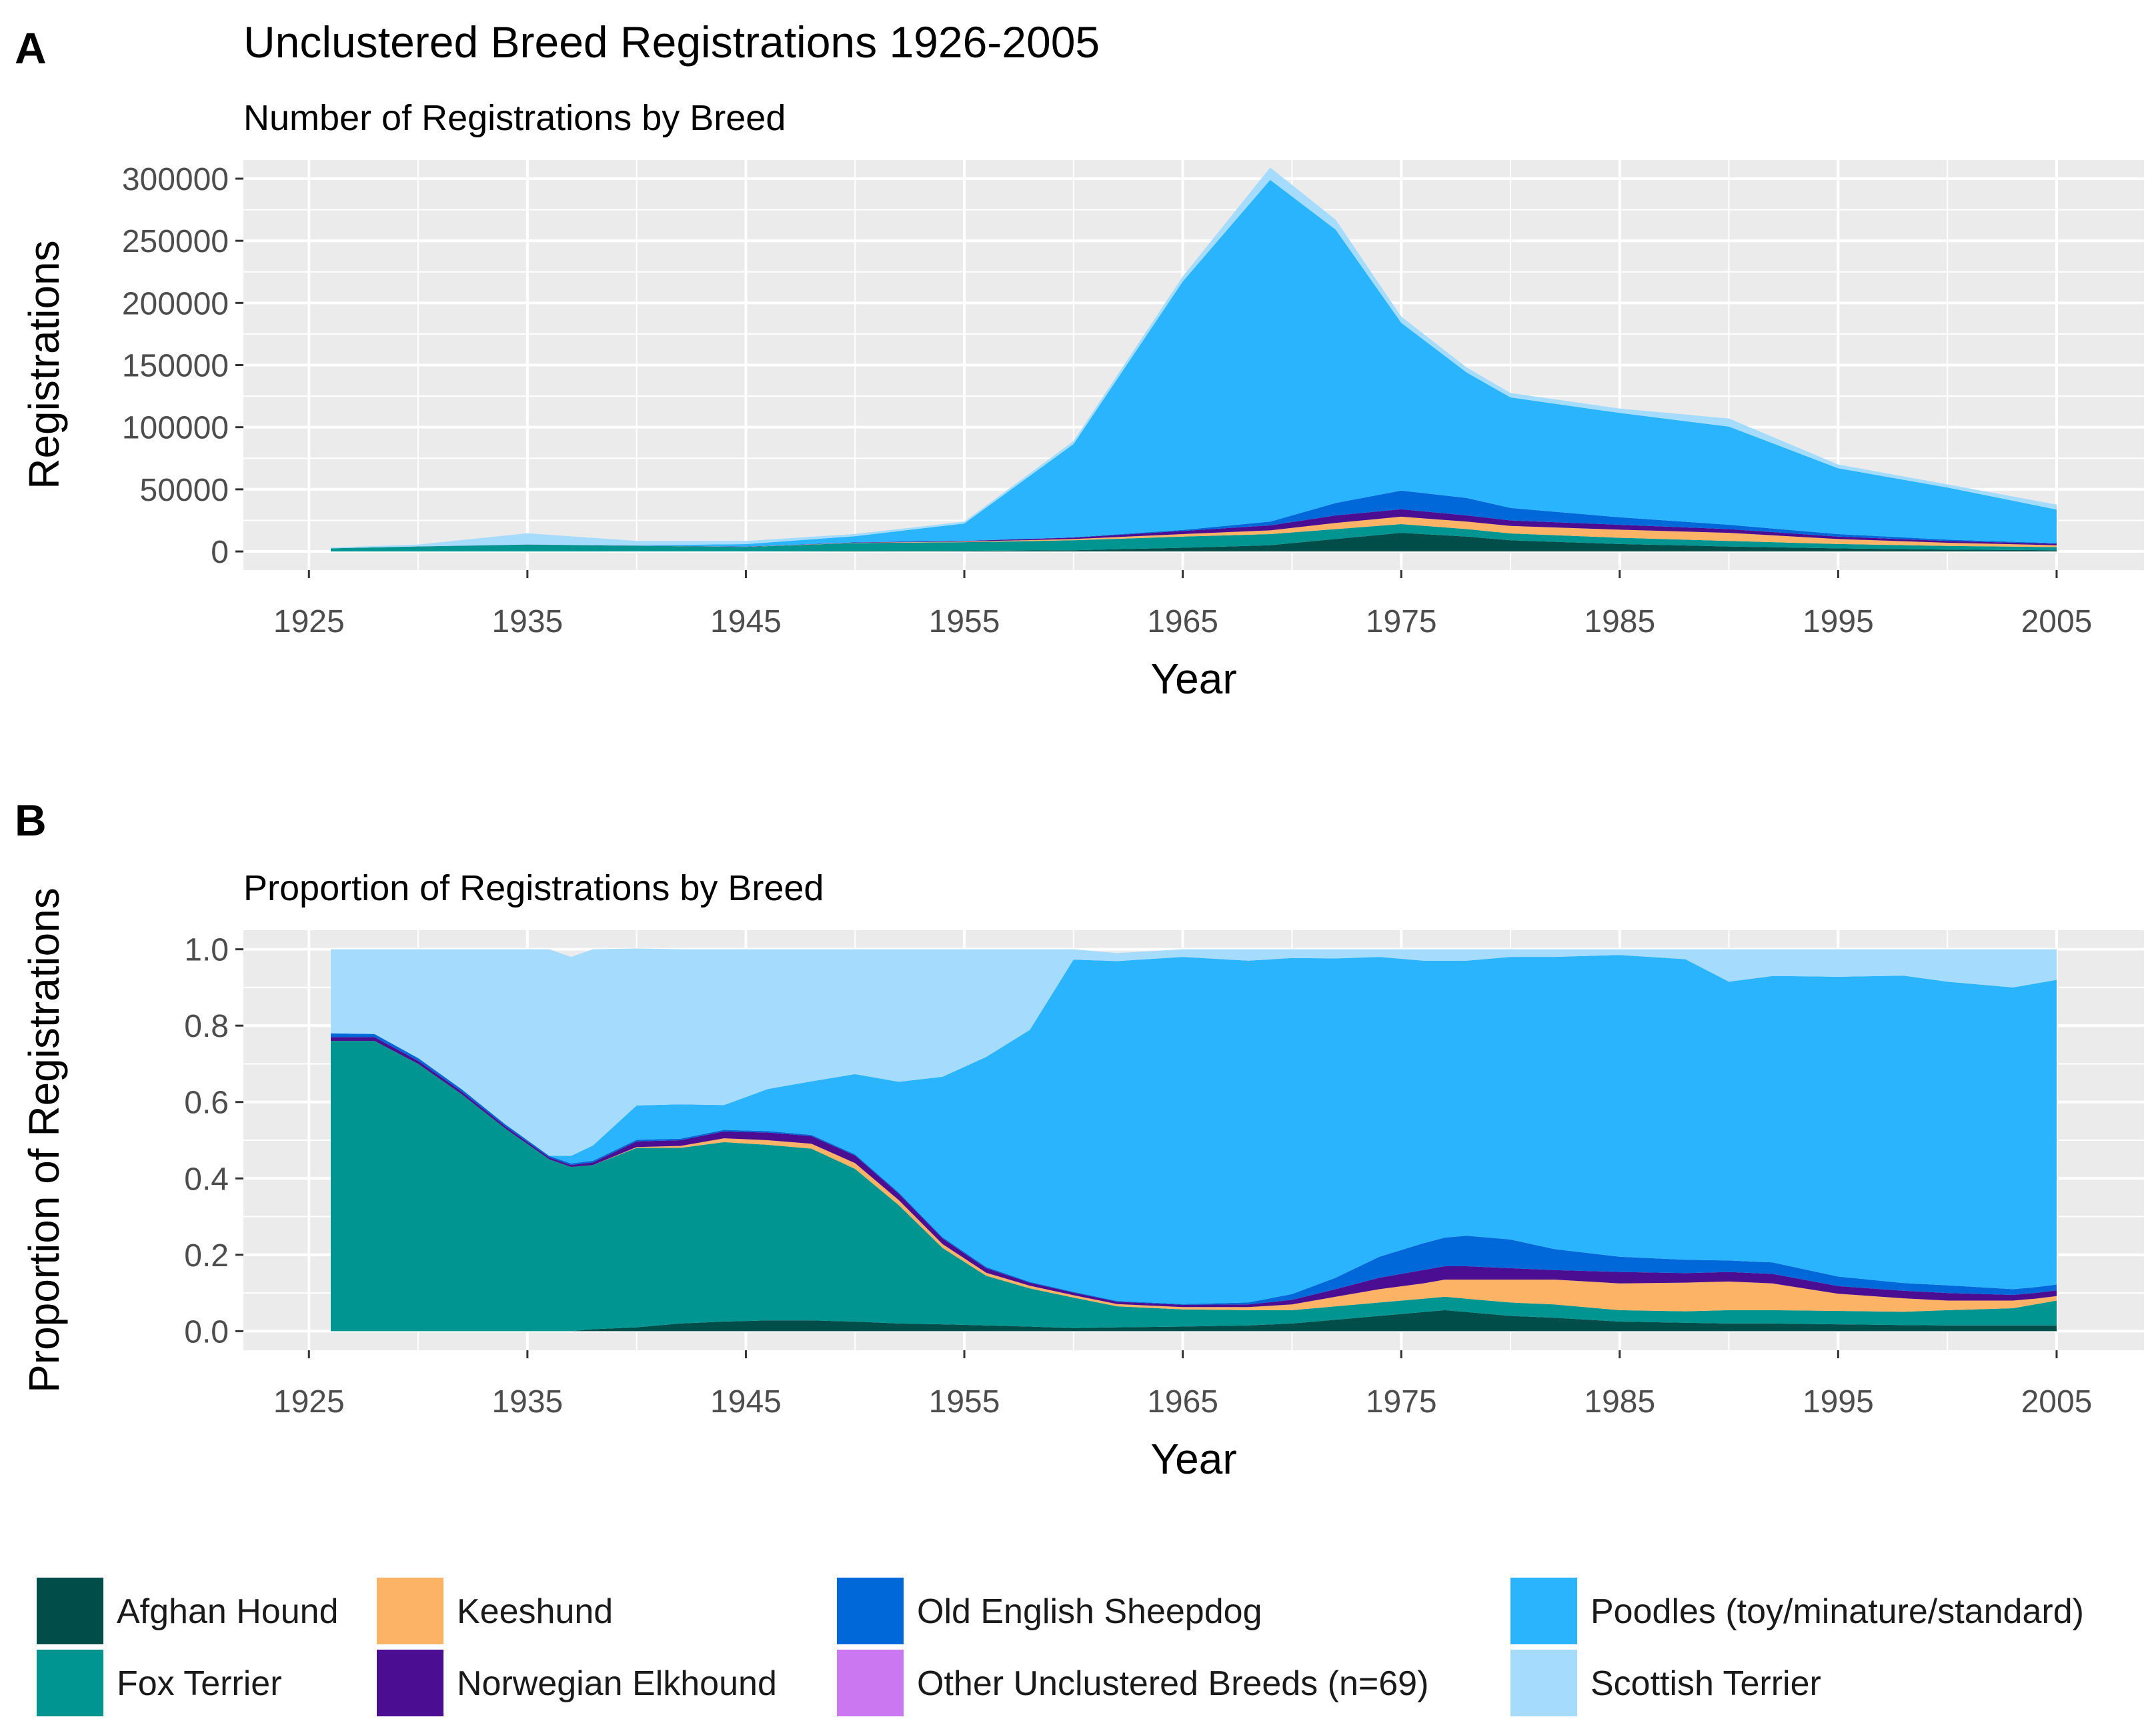  I want to click on panel-b-x-axis-title: Year, so click(1193, 1459).